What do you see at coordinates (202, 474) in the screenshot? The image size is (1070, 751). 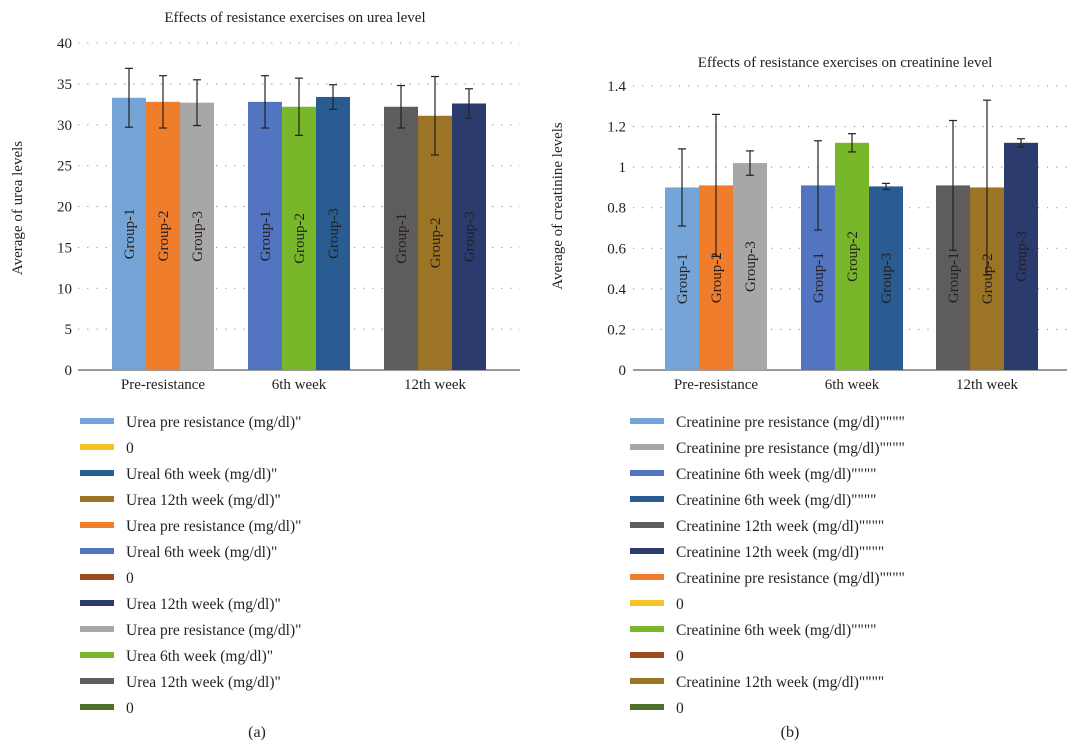 I see `legend-label: Ureal 6th week (mg/dl)"` at bounding box center [202, 474].